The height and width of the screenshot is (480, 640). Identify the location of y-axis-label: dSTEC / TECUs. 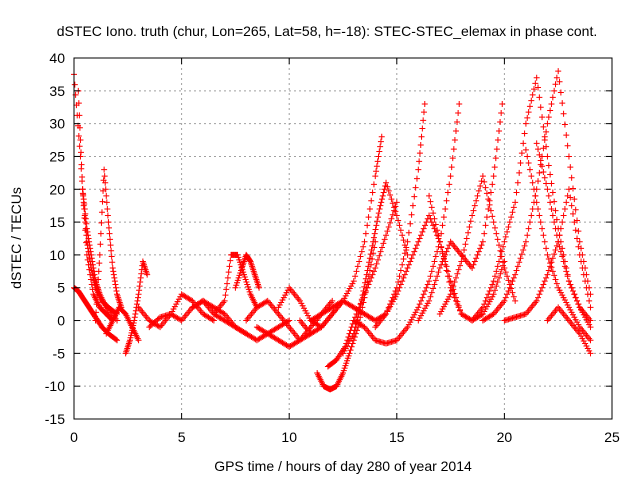
(16, 238).